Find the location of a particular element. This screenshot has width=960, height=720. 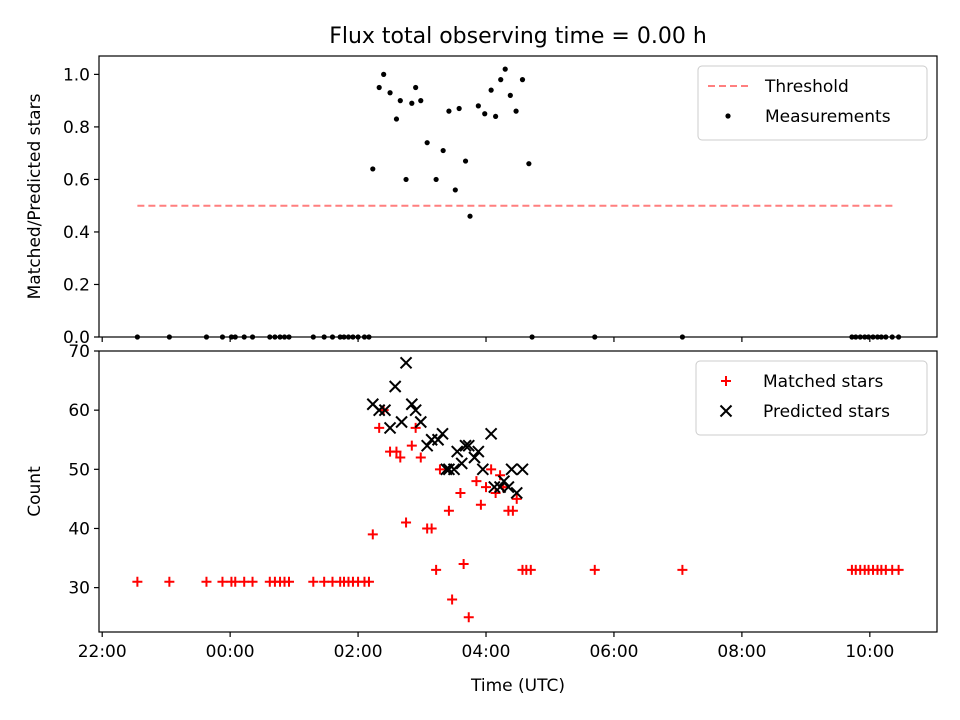

y-tick-label: 0.6 is located at coordinates (76, 180).